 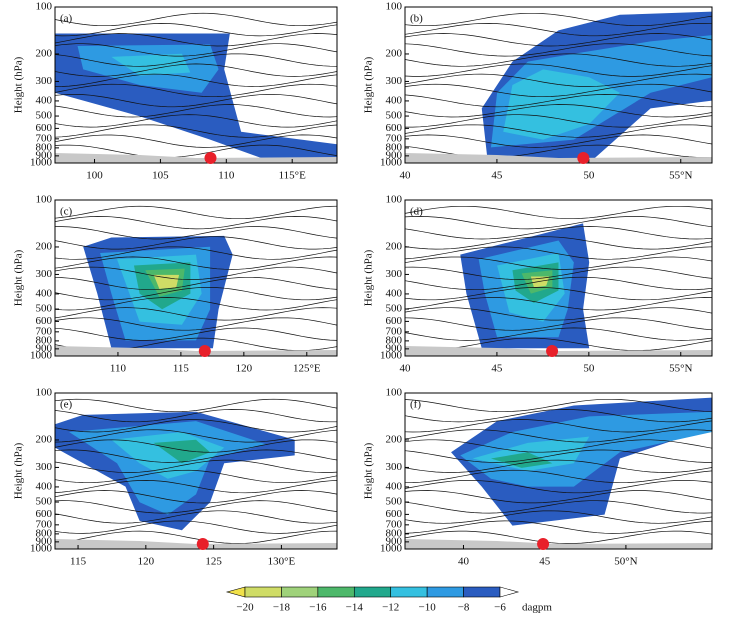 I want to click on panel-label: (a), so click(x=66, y=19).